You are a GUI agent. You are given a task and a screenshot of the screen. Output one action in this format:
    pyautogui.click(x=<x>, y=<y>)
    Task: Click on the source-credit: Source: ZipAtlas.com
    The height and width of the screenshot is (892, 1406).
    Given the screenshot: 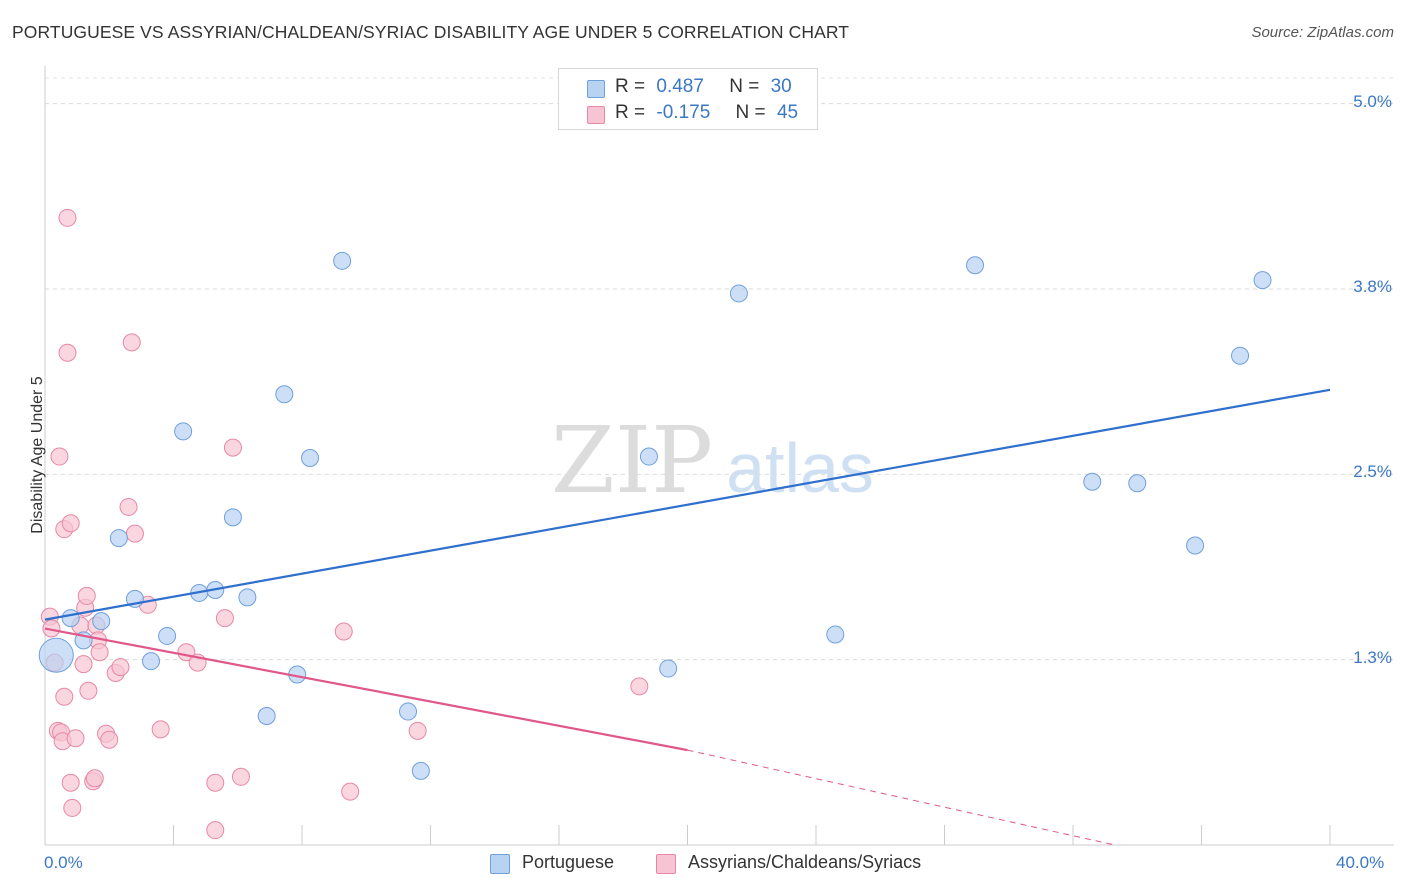 What is the action you would take?
    pyautogui.click(x=1322, y=32)
    